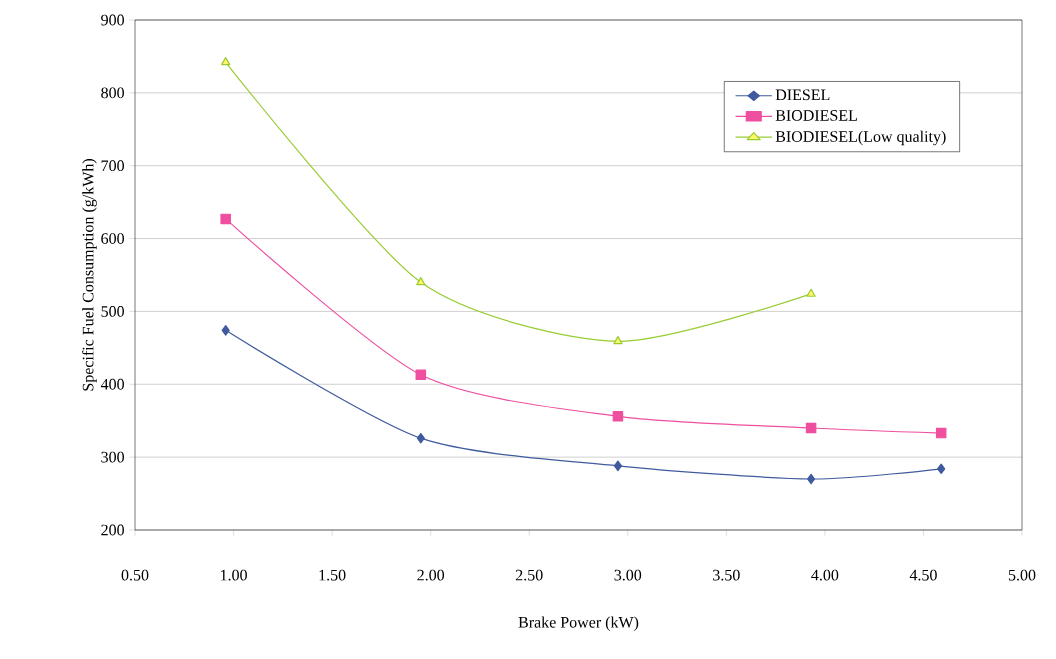 The image size is (1056, 659). Describe the element at coordinates (578, 623) in the screenshot. I see `x-axis-title: Brake Power (kW)` at that location.